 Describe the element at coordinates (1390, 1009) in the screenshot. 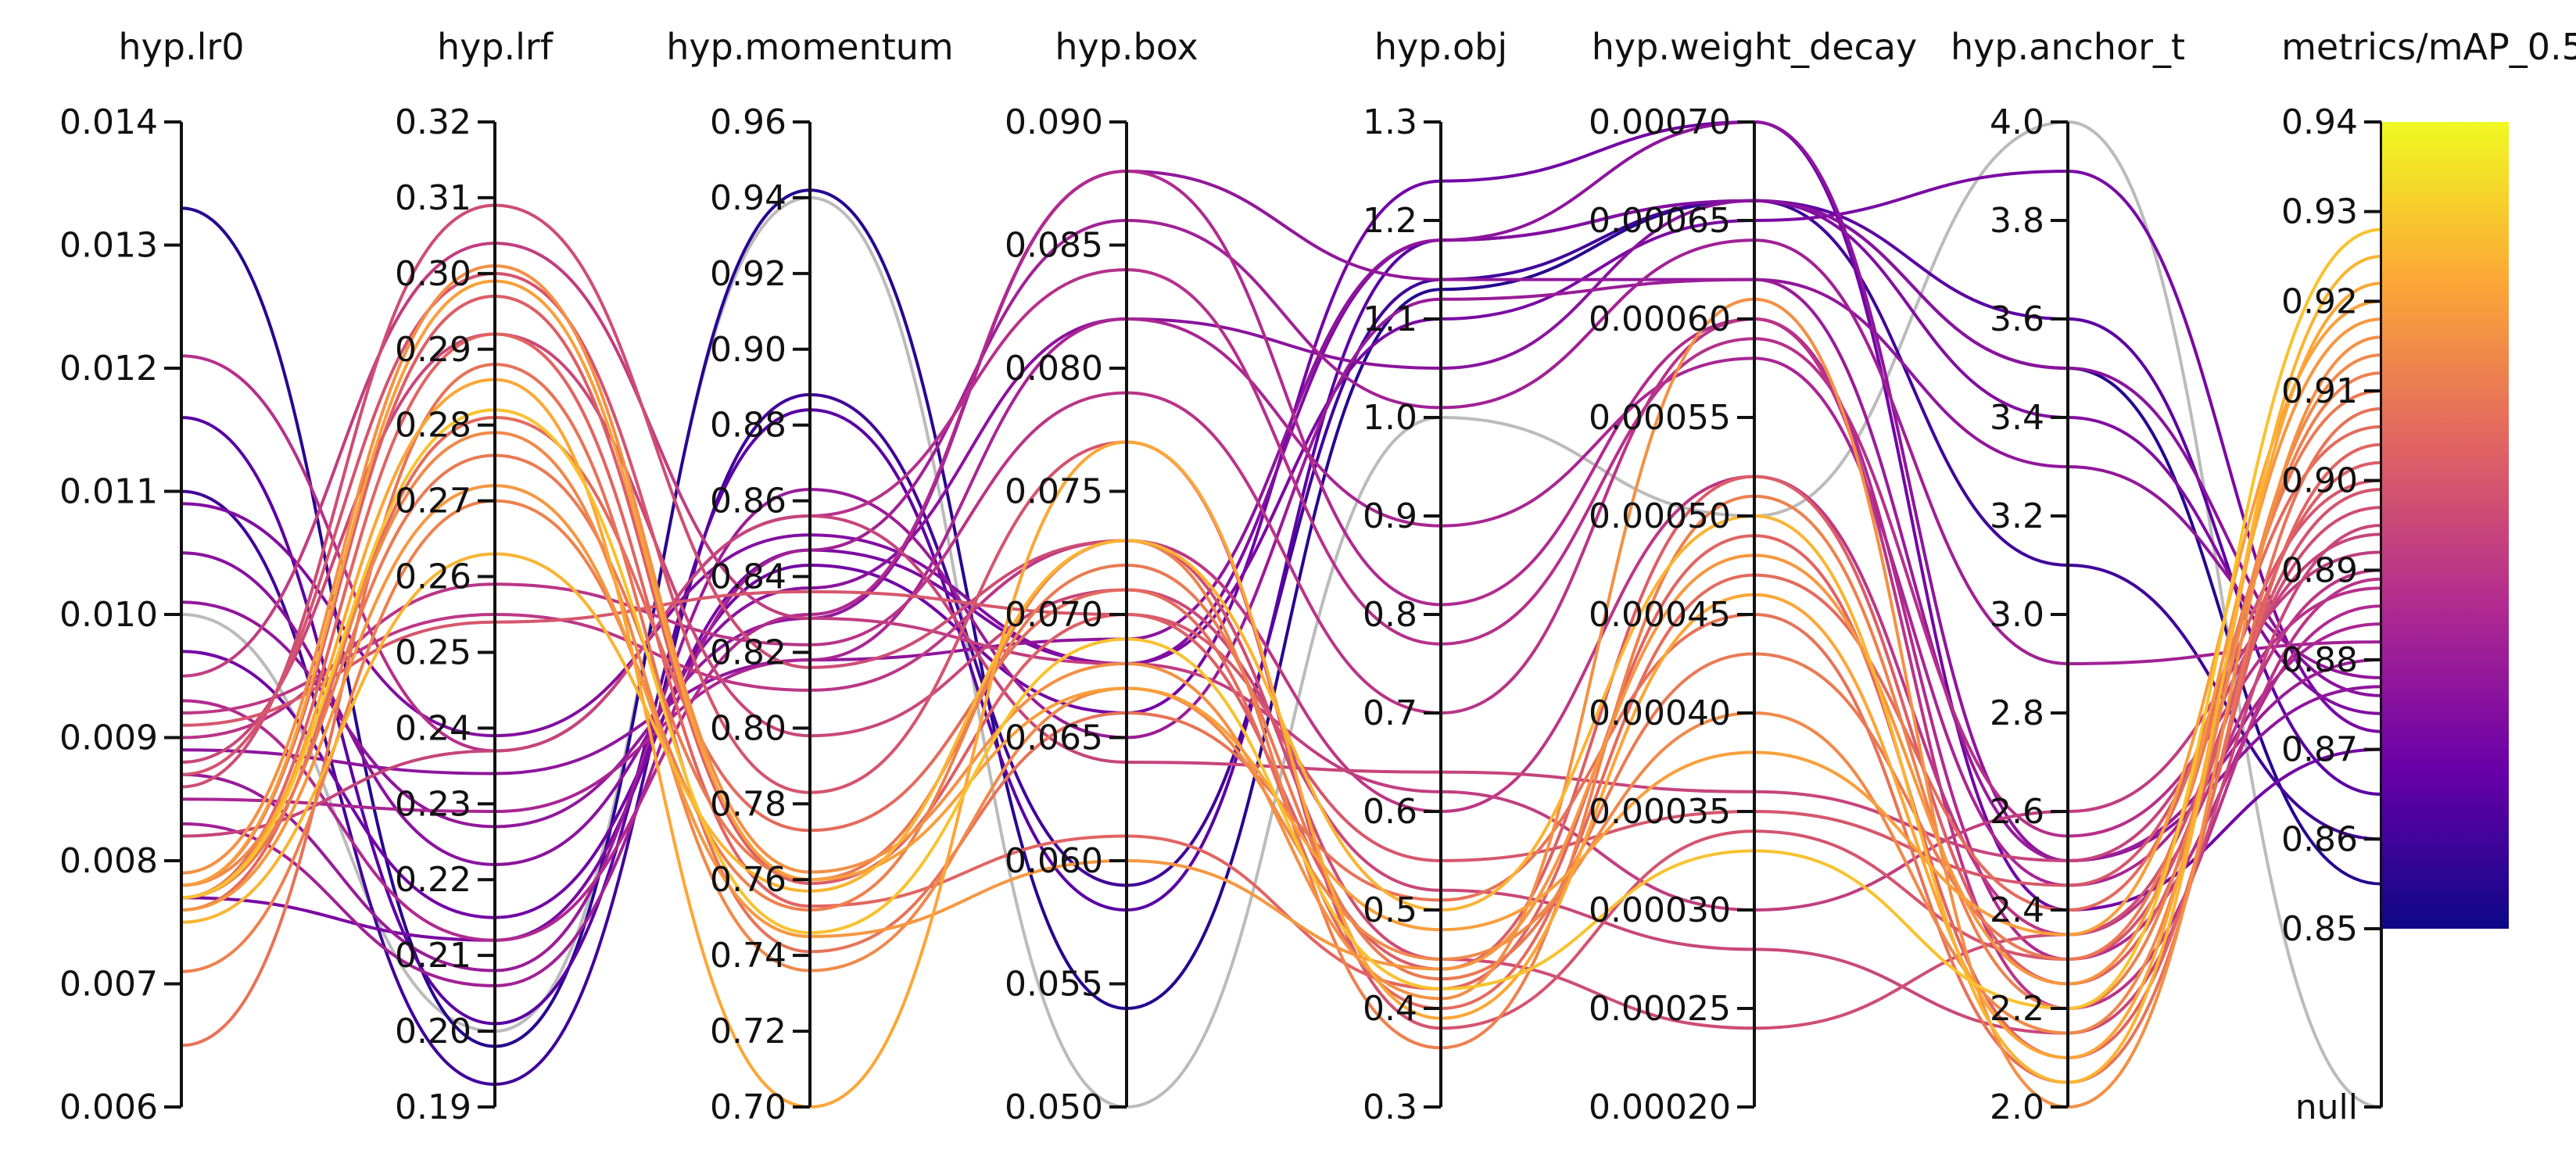

I see `tick-label: 0.4` at that location.